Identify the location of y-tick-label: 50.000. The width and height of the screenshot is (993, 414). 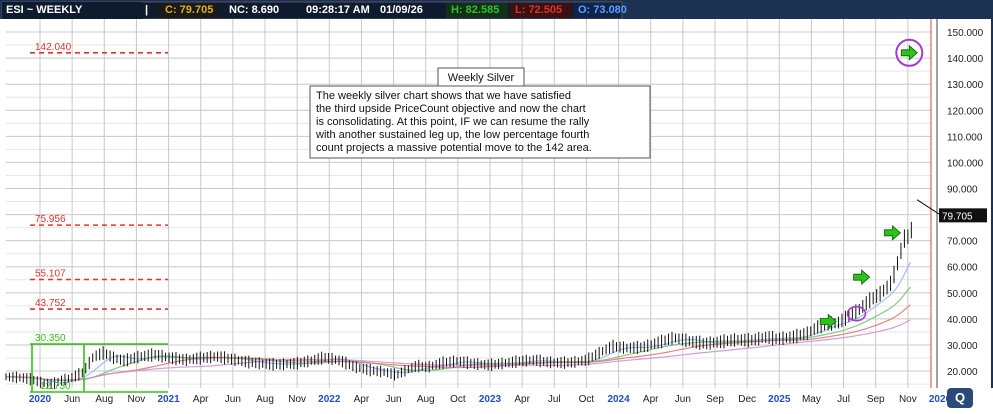
(962, 294).